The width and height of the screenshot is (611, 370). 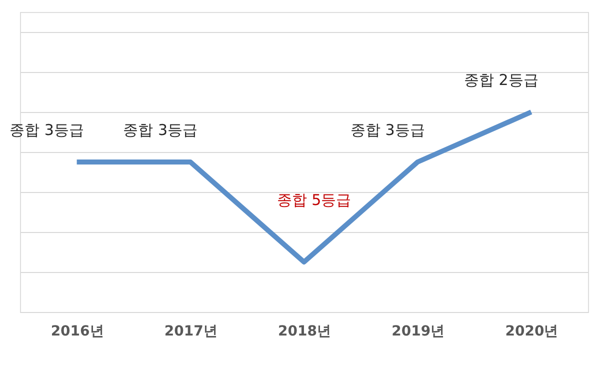 I want to click on x-tick-label: 2019년, so click(x=418, y=332).